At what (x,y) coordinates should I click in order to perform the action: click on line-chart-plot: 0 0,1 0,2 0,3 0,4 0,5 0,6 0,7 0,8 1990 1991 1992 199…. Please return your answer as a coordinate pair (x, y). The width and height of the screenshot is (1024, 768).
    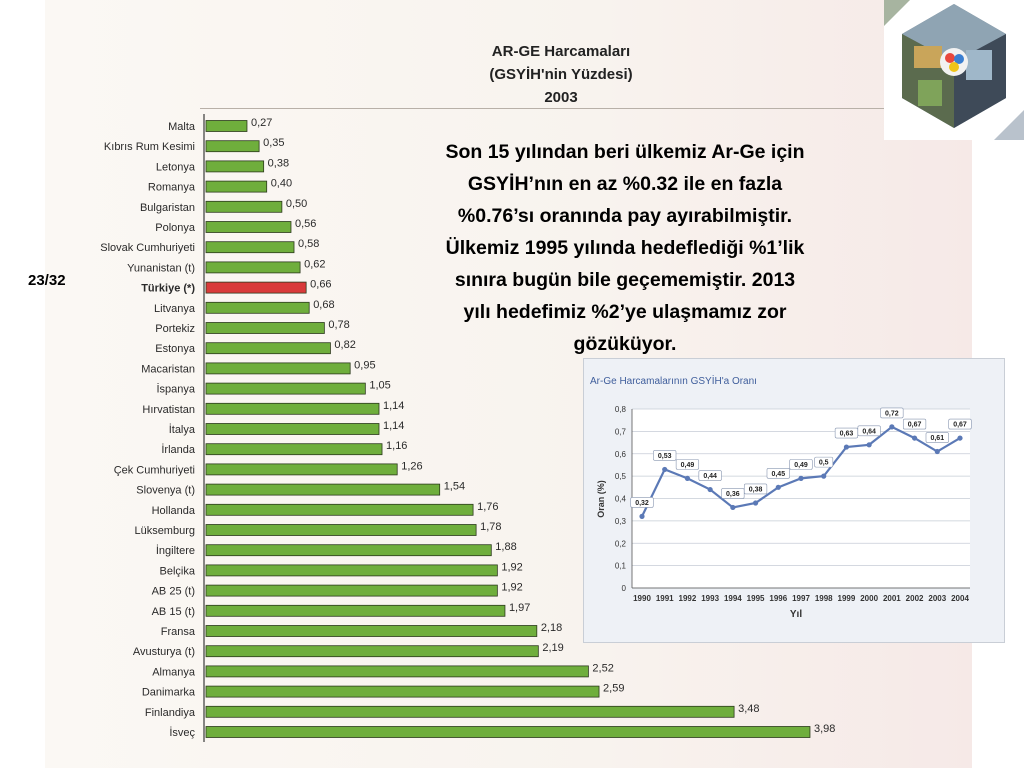
    Looking at the image, I should click on (793, 504).